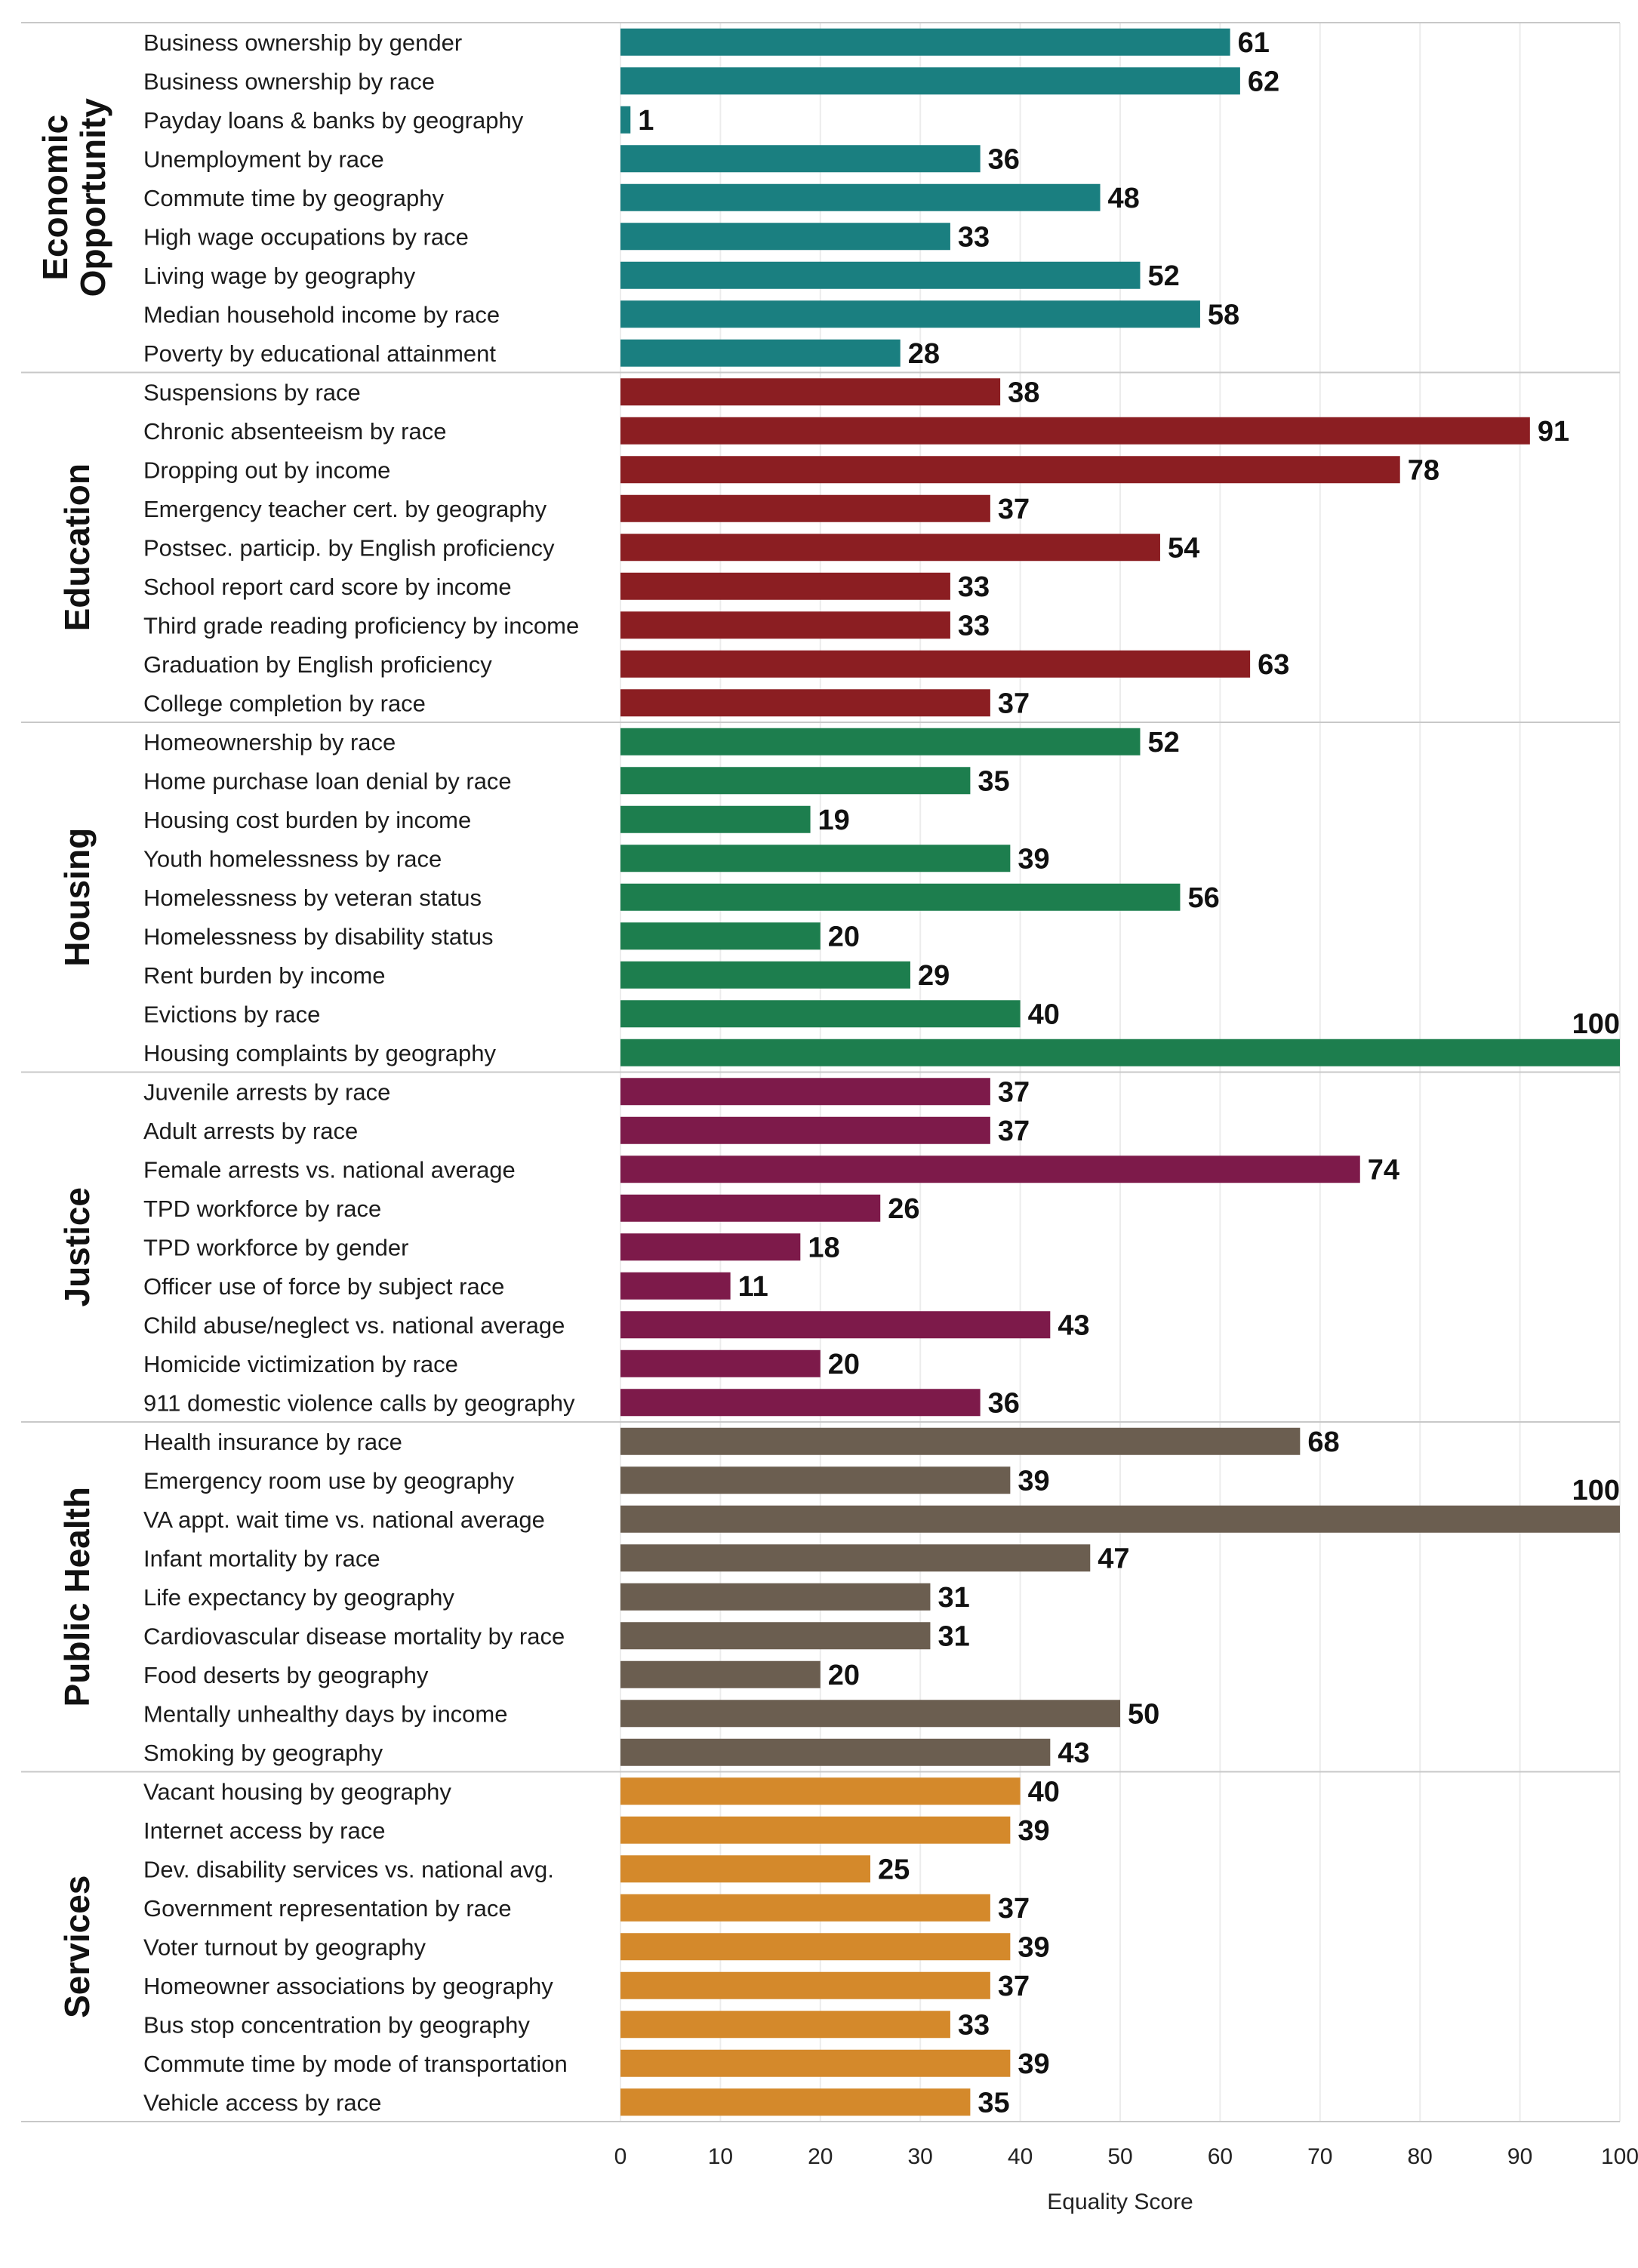 The height and width of the screenshot is (2268, 1638). Describe the element at coordinates (77, 1596) in the screenshot. I see `group-title-public-health: Public Health` at that location.